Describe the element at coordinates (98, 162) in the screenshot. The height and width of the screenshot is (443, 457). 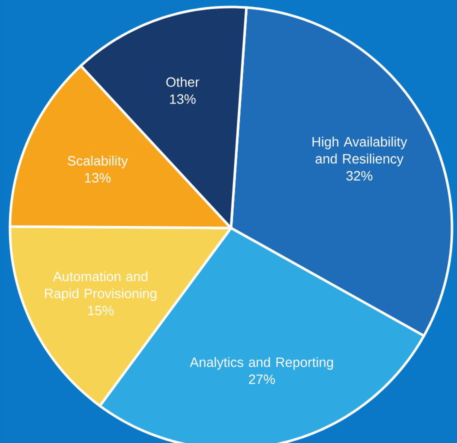
I see `slice-label: Scalability` at that location.